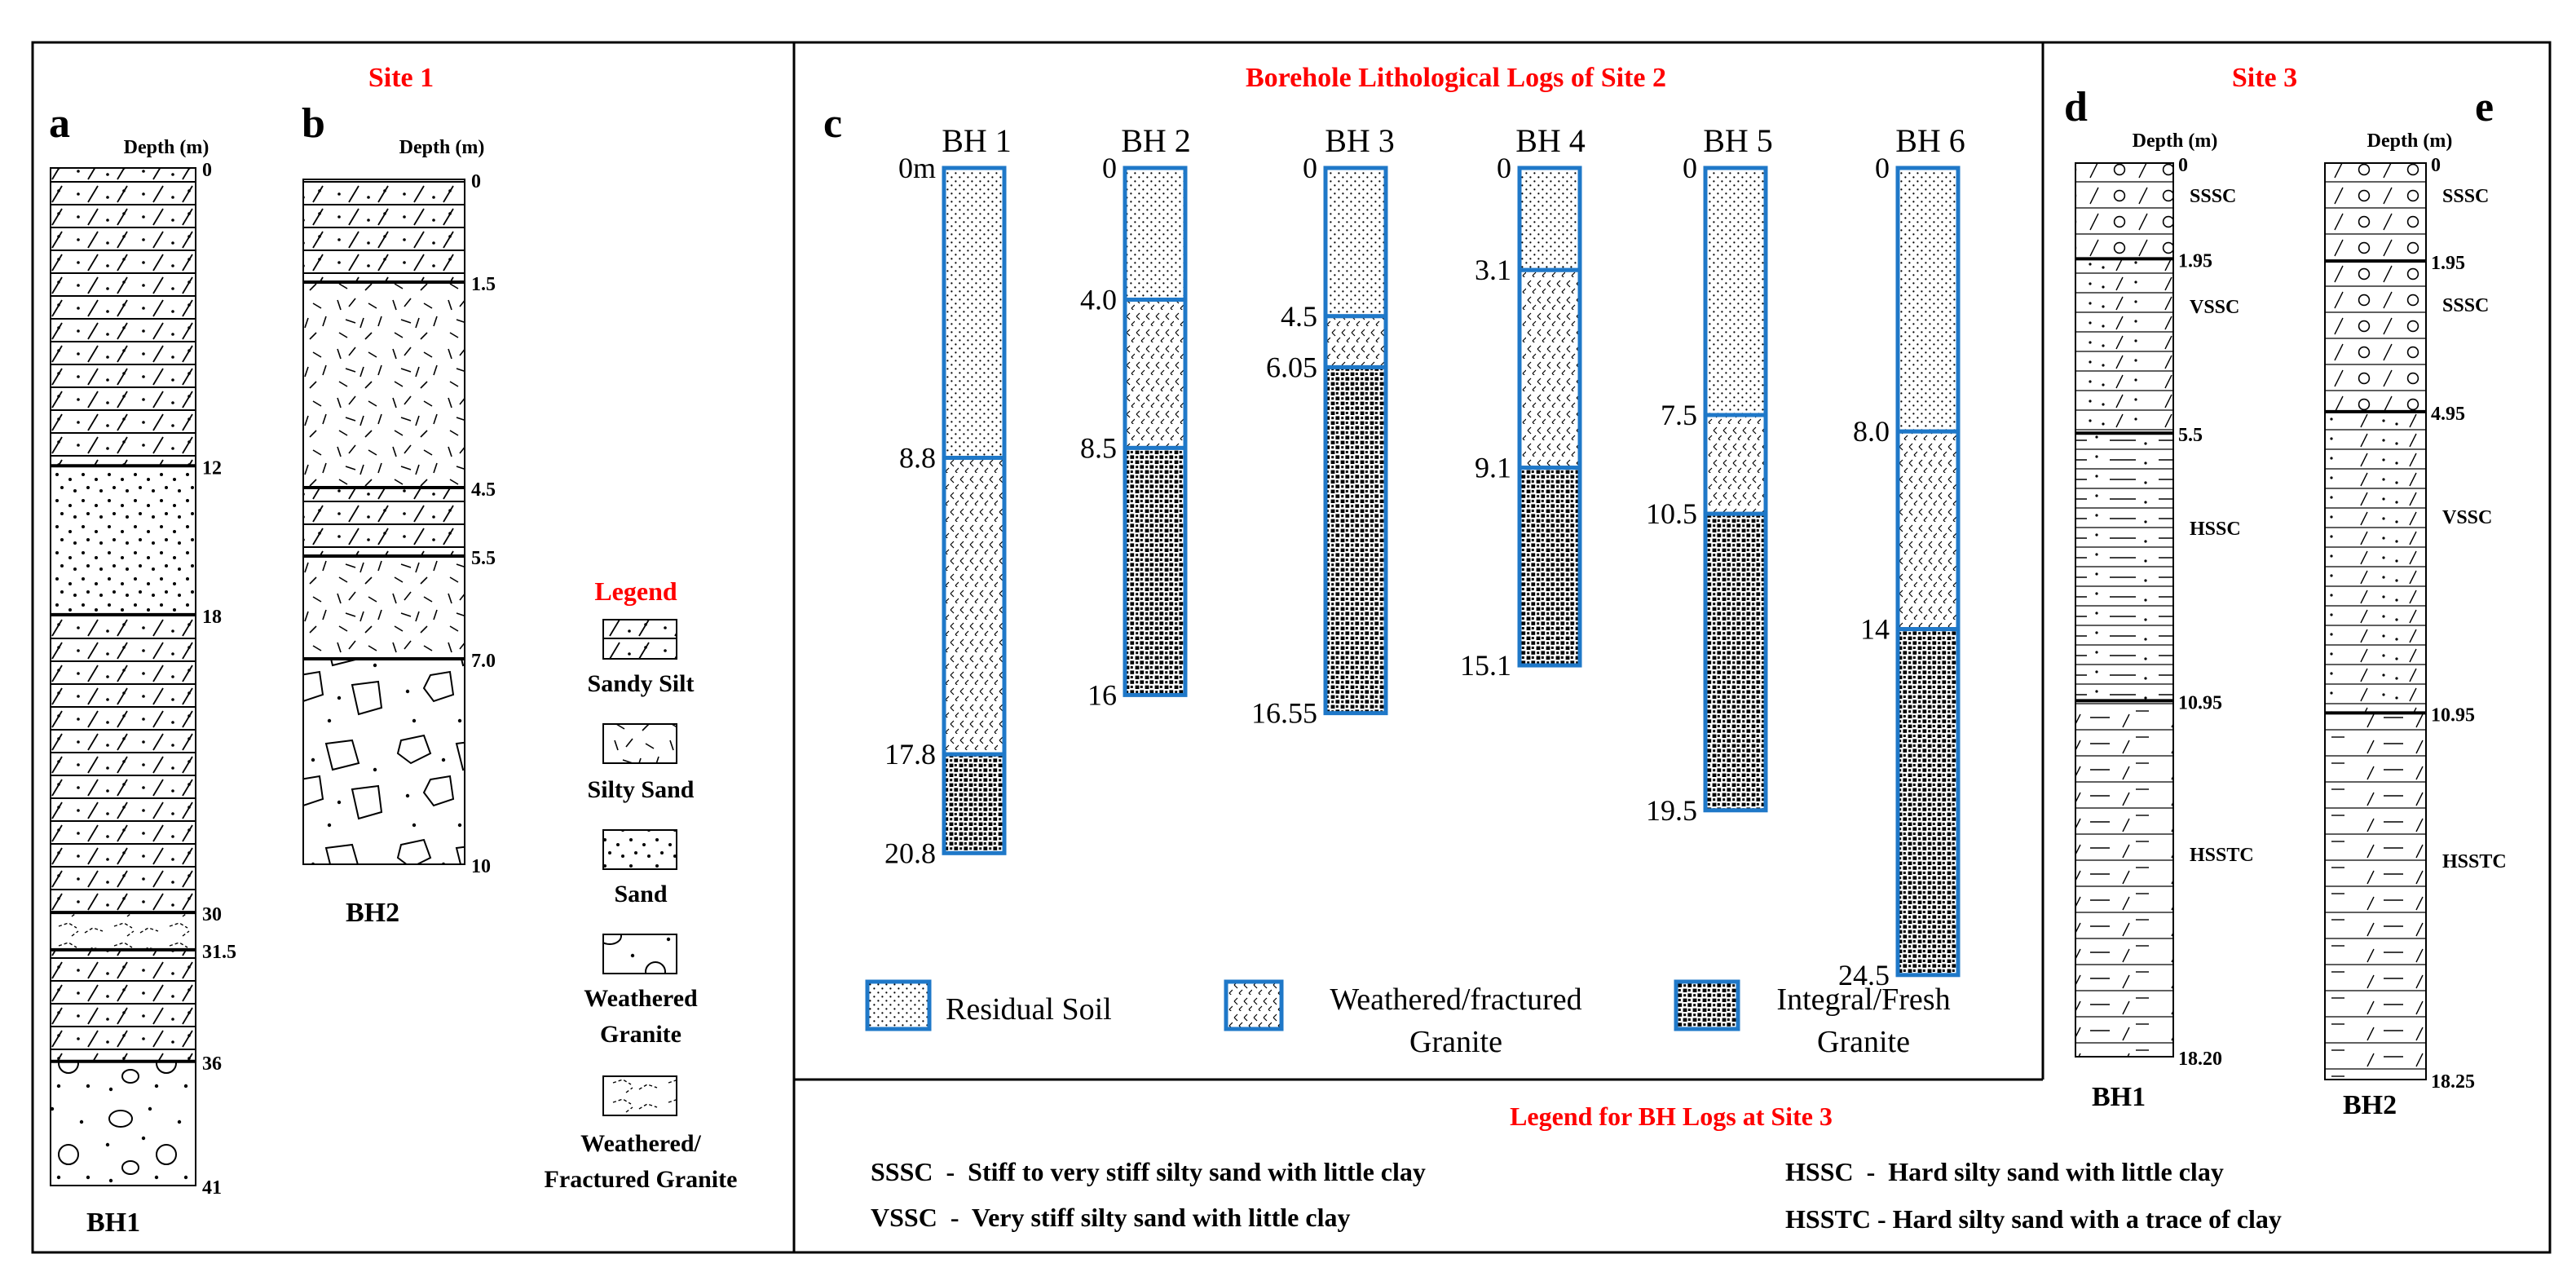  Describe the element at coordinates (1360, 140) in the screenshot. I see `borehole-label: BH 3` at that location.